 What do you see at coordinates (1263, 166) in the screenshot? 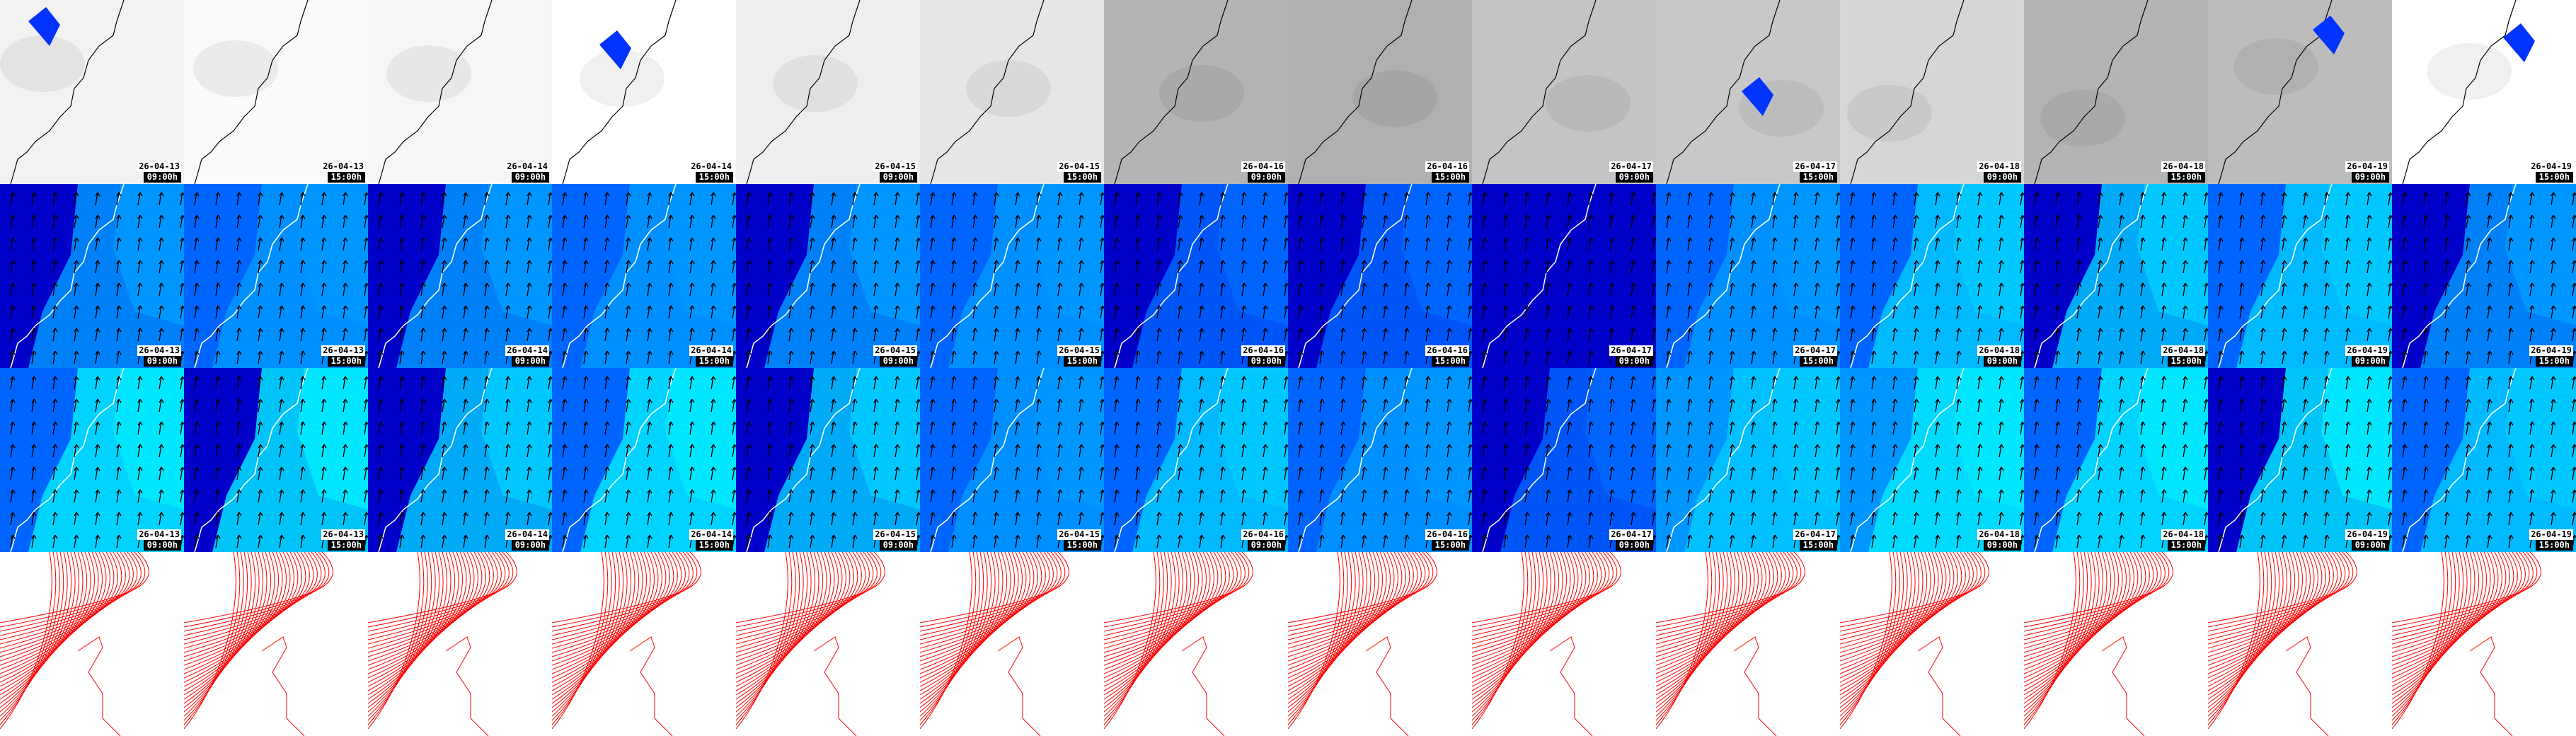
I see `date-label: 26-04-16` at bounding box center [1263, 166].